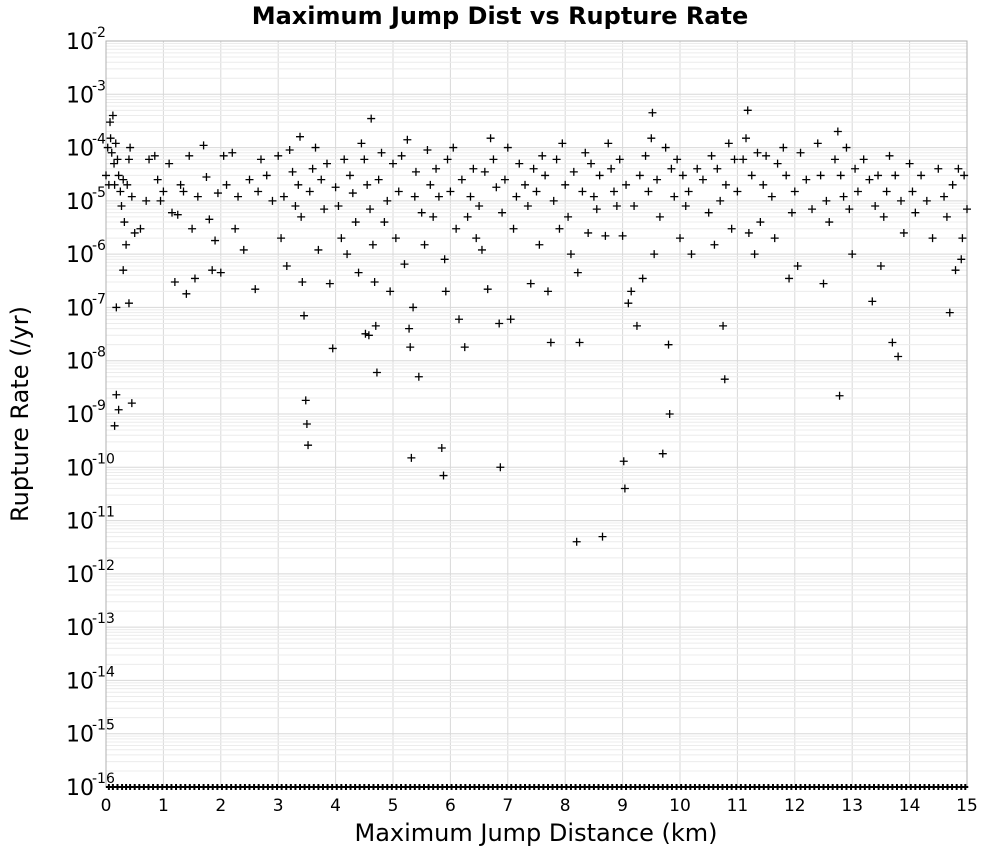 This screenshot has width=1000, height=850. Describe the element at coordinates (278, 806) in the screenshot. I see `x-tick-label: 3` at that location.